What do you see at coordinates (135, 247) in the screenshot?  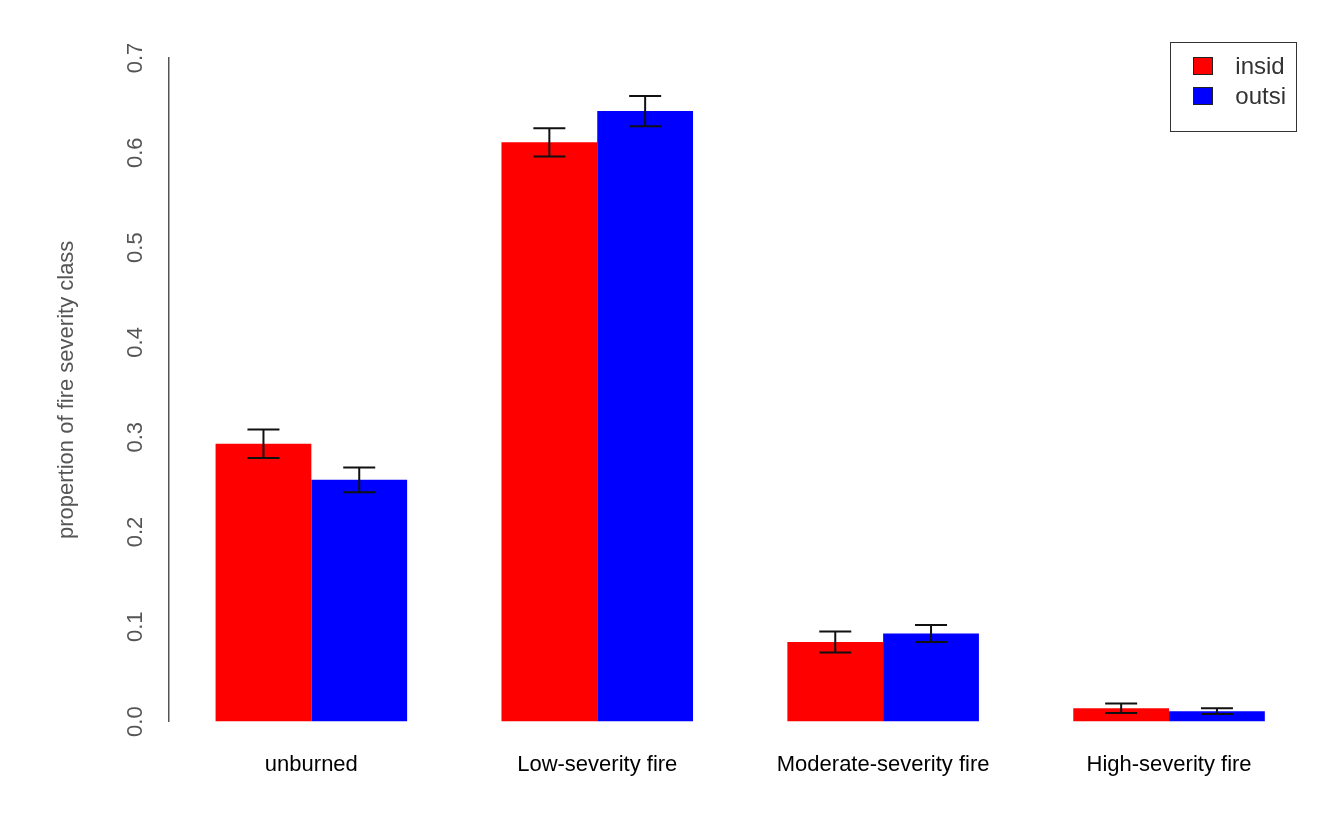 I see `y-tick-label: 0.5` at bounding box center [135, 247].